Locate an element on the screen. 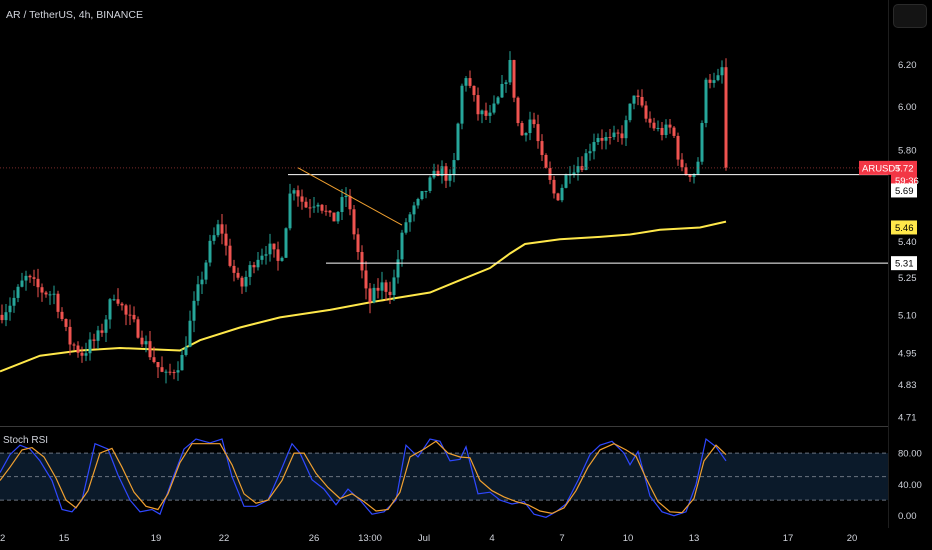 This screenshot has width=932, height=550. last-price-value: 5.72 is located at coordinates (904, 168).